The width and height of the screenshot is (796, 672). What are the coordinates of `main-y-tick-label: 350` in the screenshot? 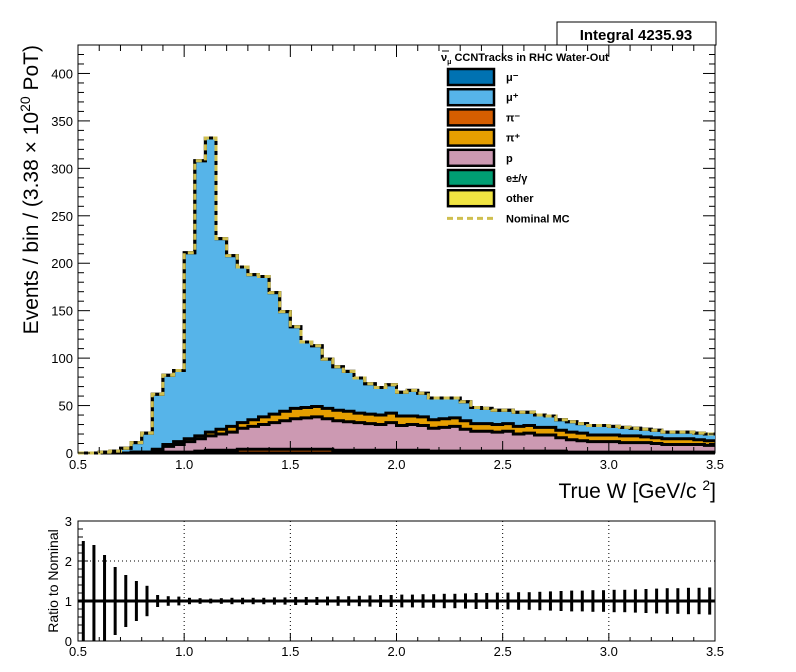 It's located at (62, 121).